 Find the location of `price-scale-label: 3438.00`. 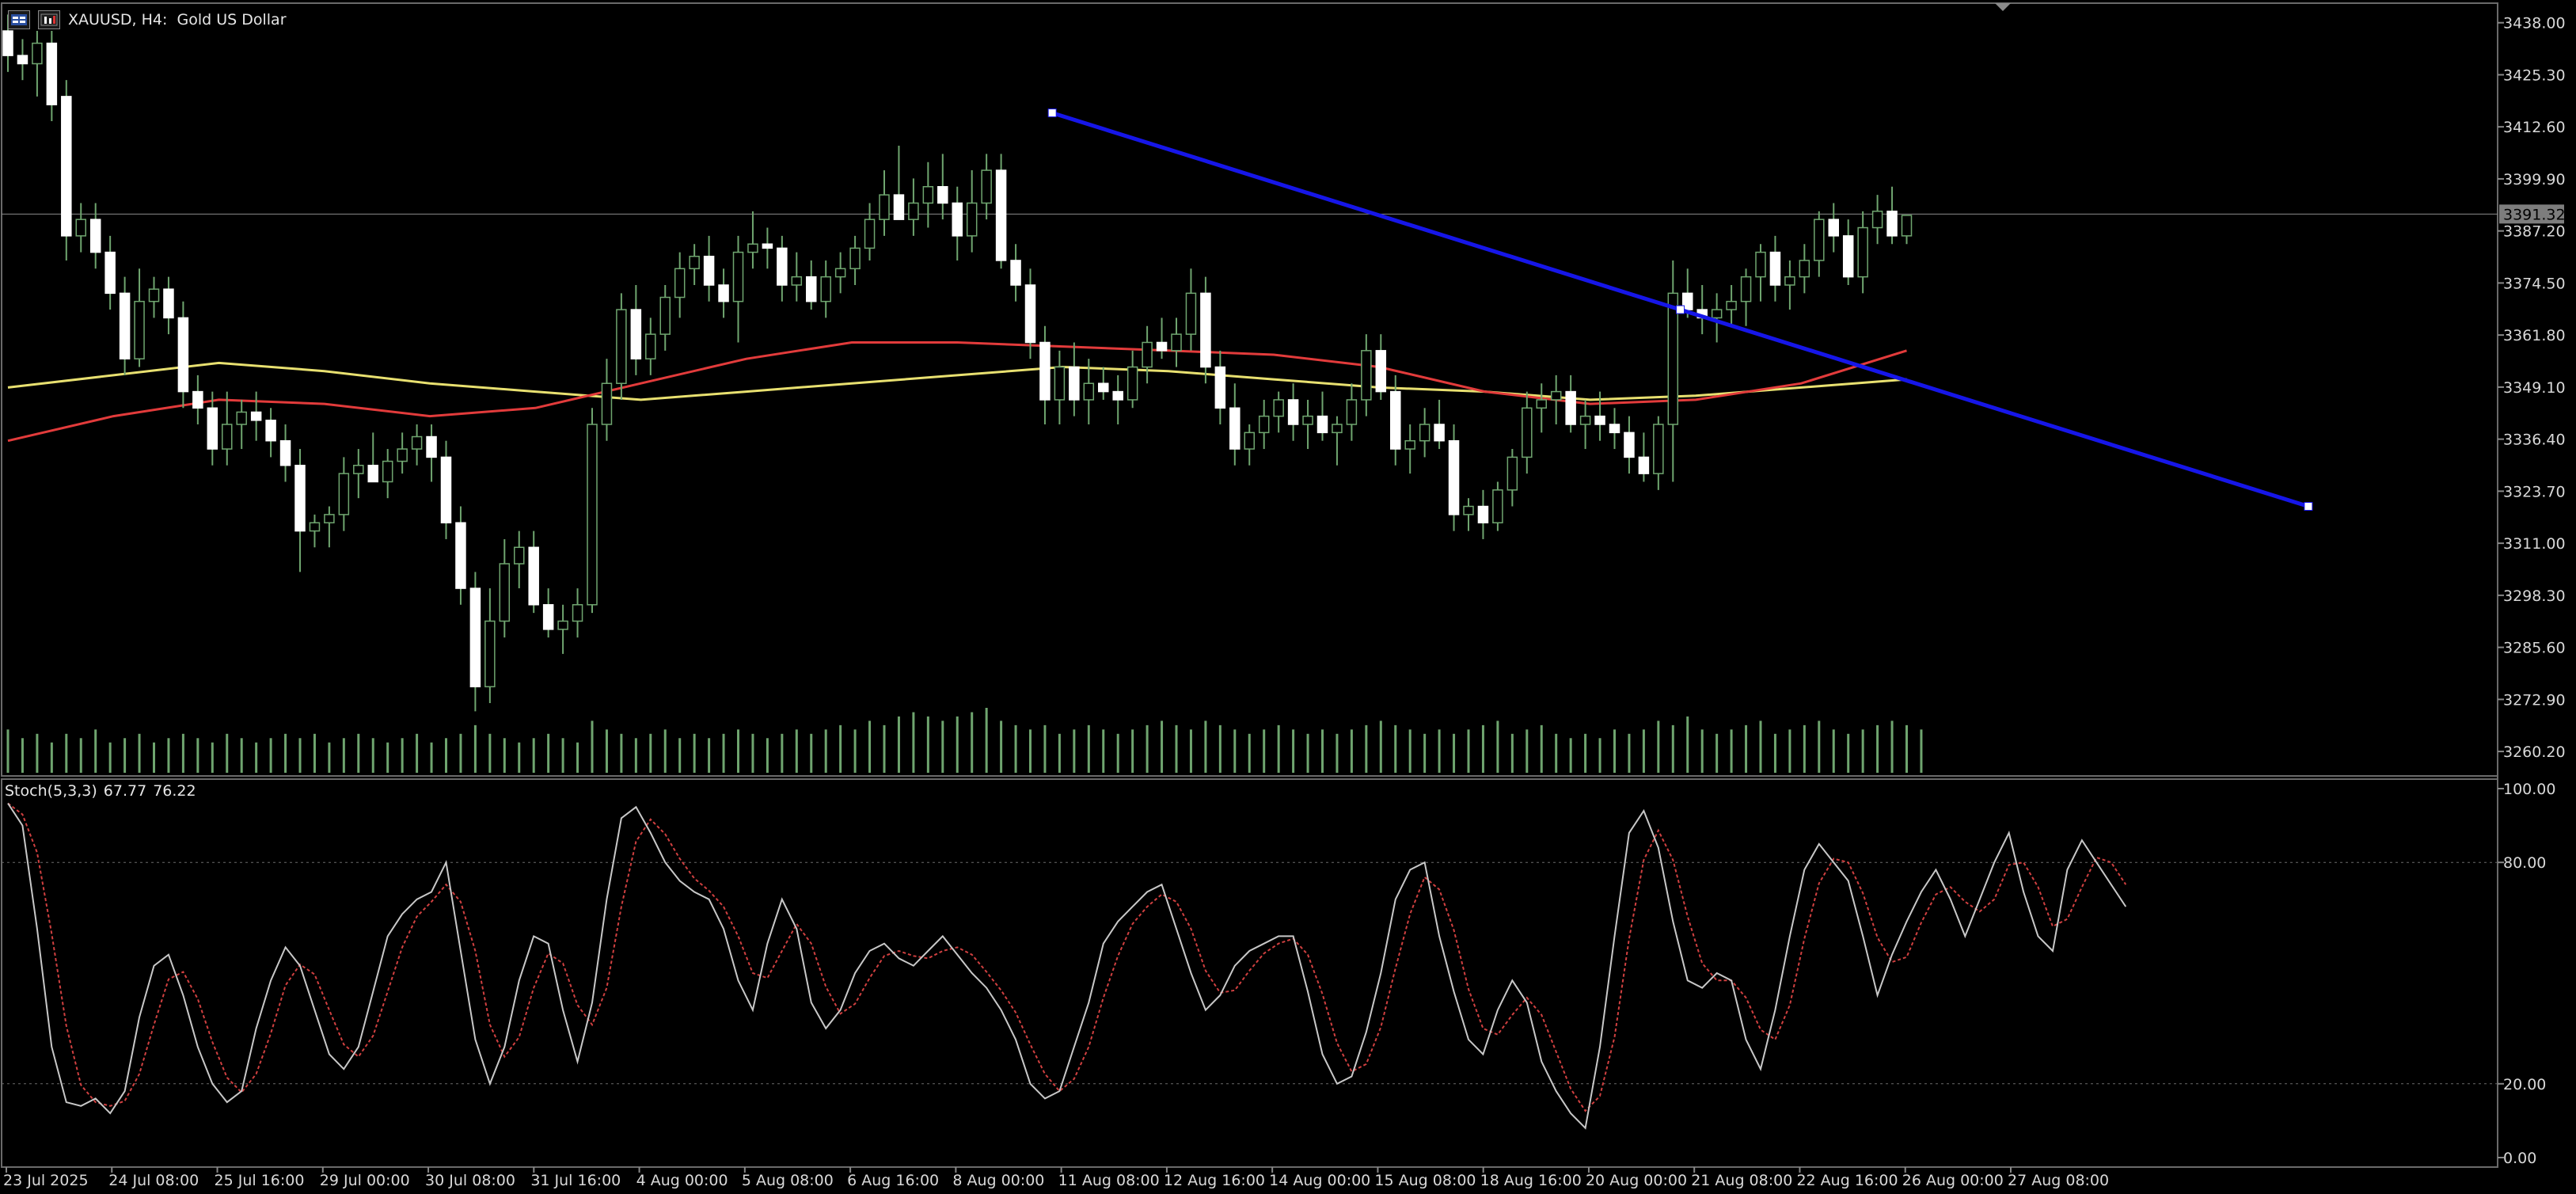

price-scale-label: 3438.00 is located at coordinates (2535, 23).